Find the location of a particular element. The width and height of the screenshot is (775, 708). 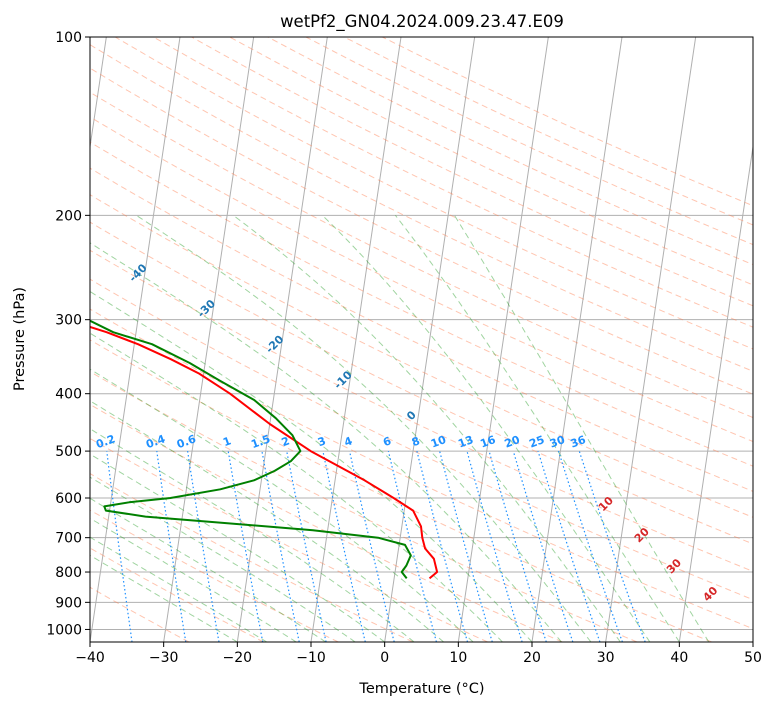

y-tick-label: 300 is located at coordinates (68, 321).